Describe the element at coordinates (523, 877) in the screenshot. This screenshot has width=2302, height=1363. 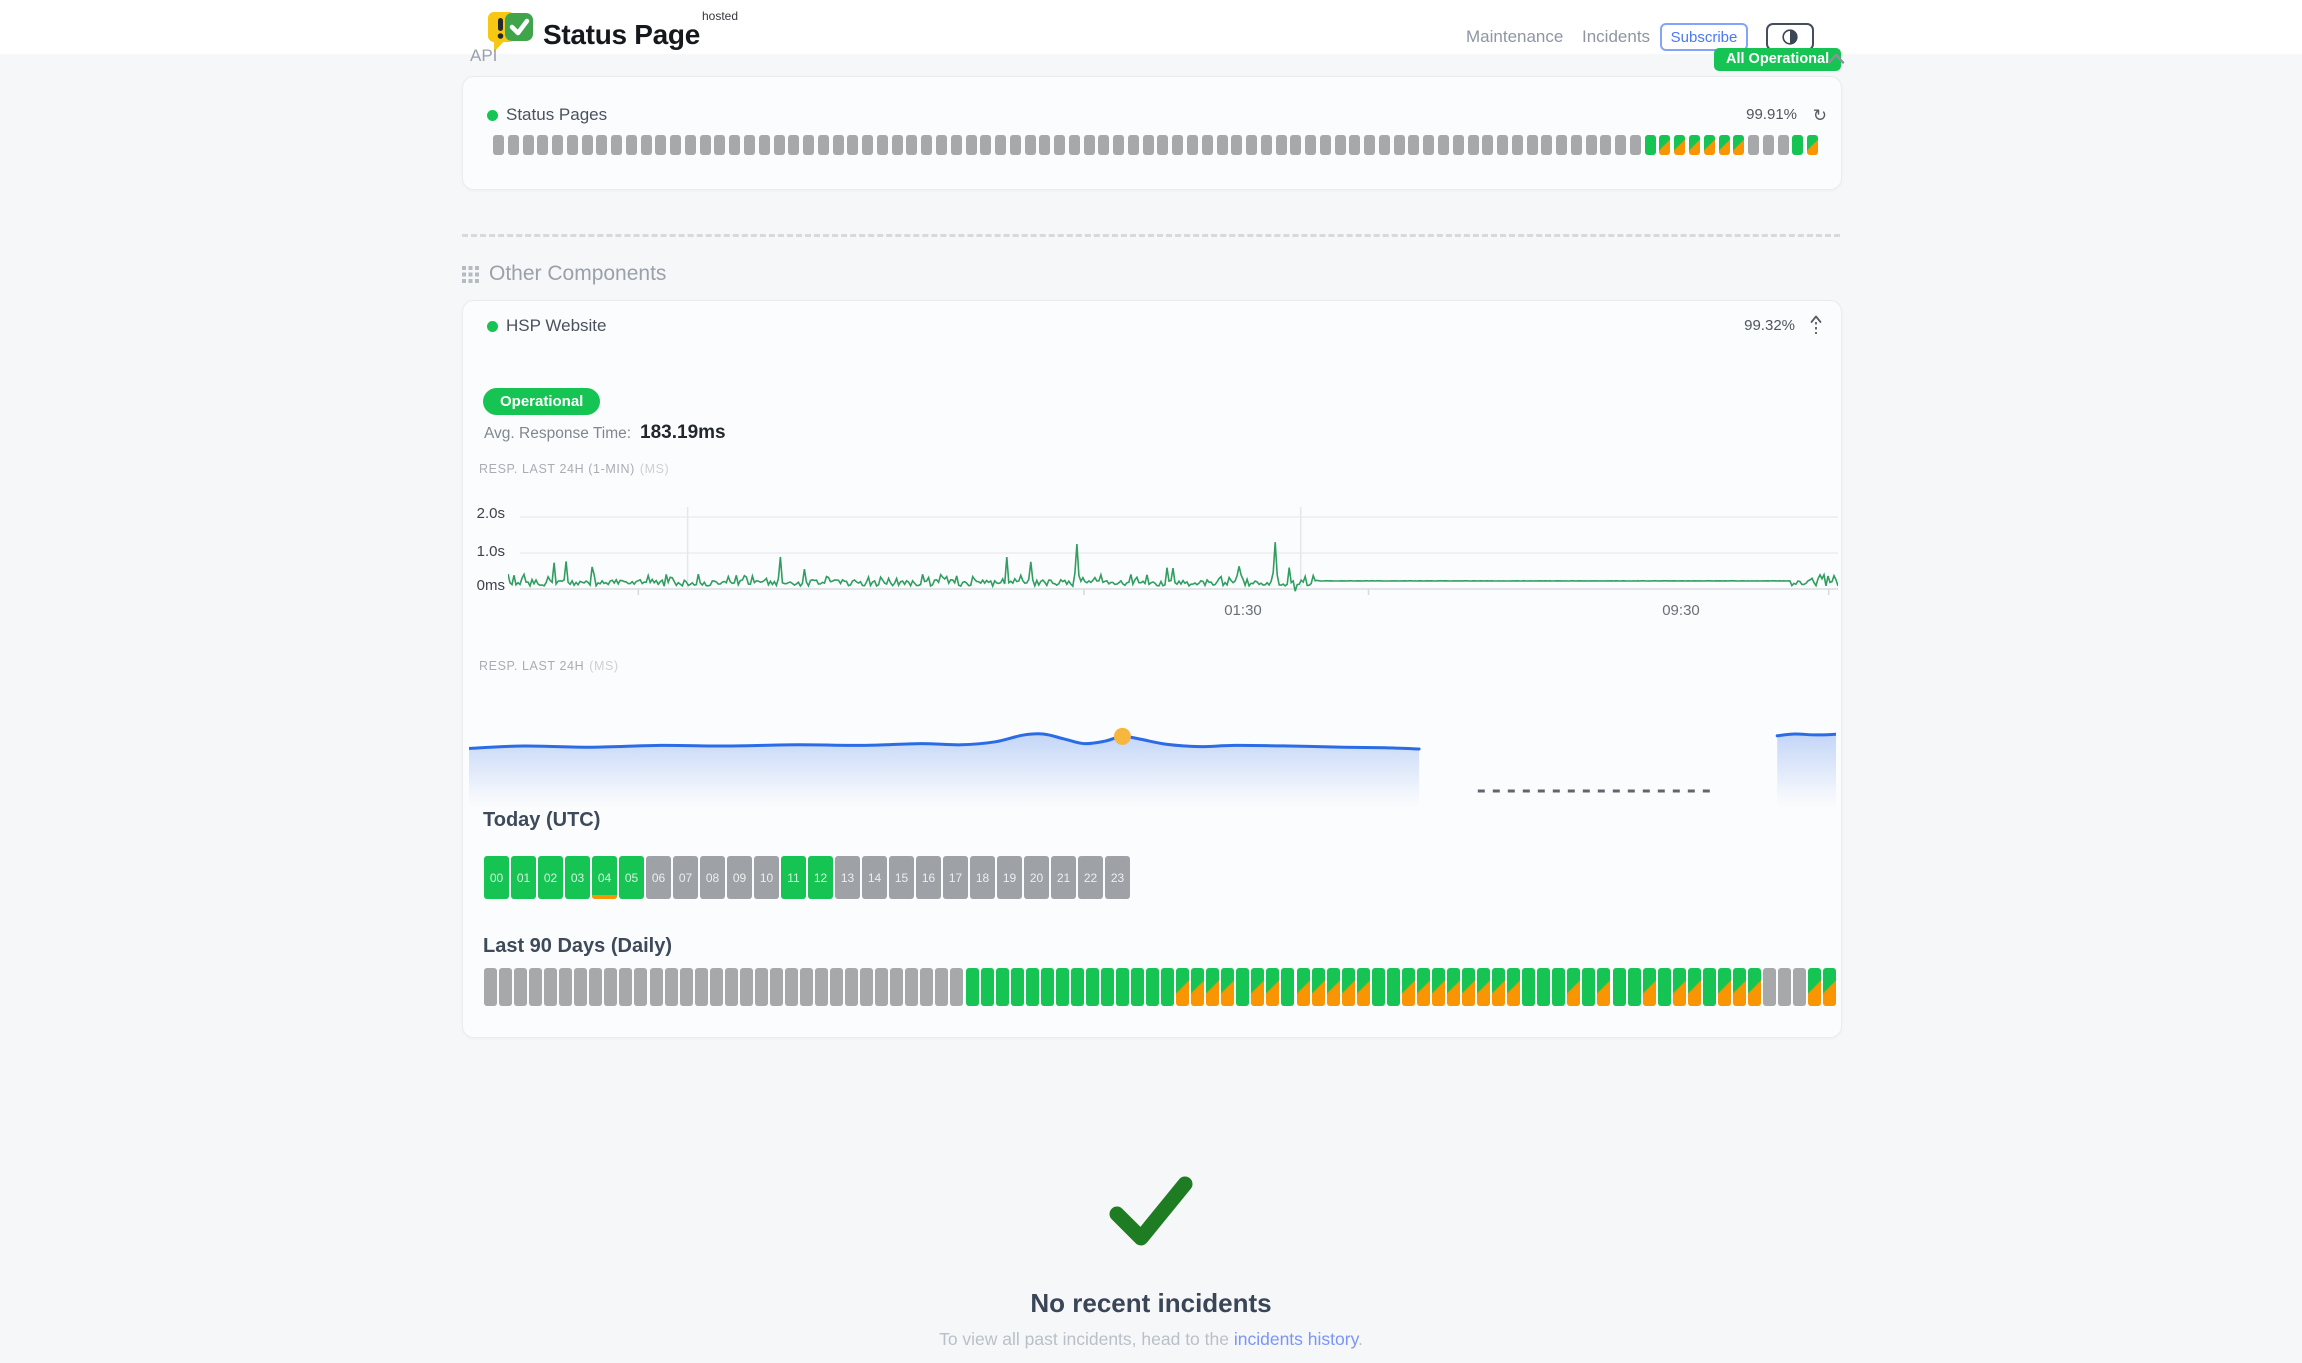
I see `hour-cell: 01` at that location.